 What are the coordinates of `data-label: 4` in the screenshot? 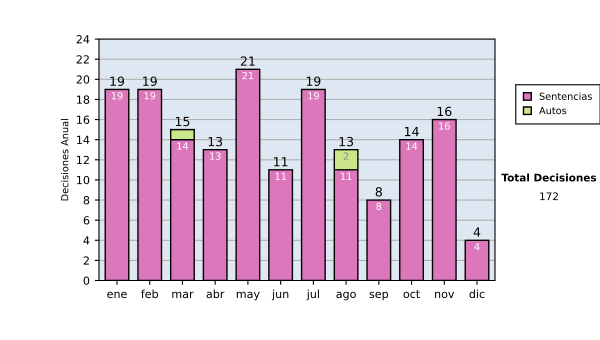 It's located at (477, 246).